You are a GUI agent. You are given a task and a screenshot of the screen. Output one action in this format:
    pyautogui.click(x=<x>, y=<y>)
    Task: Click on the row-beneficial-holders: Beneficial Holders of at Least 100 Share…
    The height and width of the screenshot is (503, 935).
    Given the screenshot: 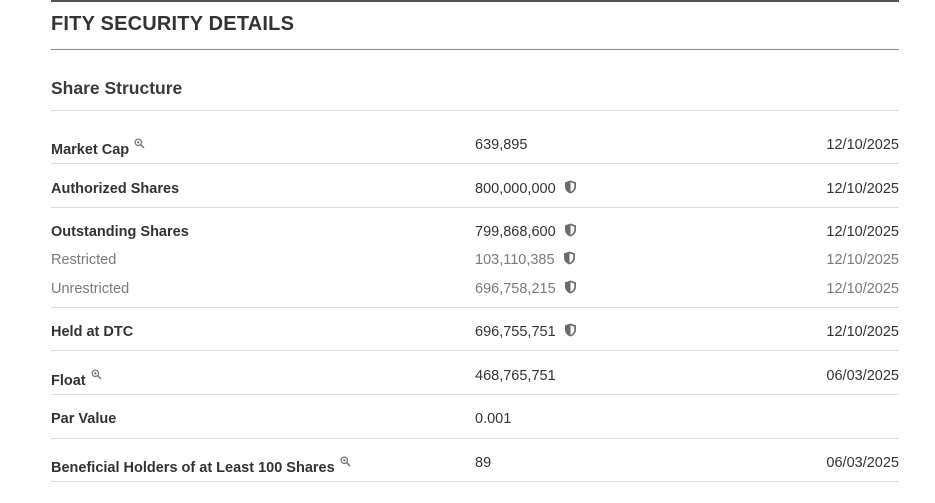 What is the action you would take?
    pyautogui.click(x=475, y=464)
    